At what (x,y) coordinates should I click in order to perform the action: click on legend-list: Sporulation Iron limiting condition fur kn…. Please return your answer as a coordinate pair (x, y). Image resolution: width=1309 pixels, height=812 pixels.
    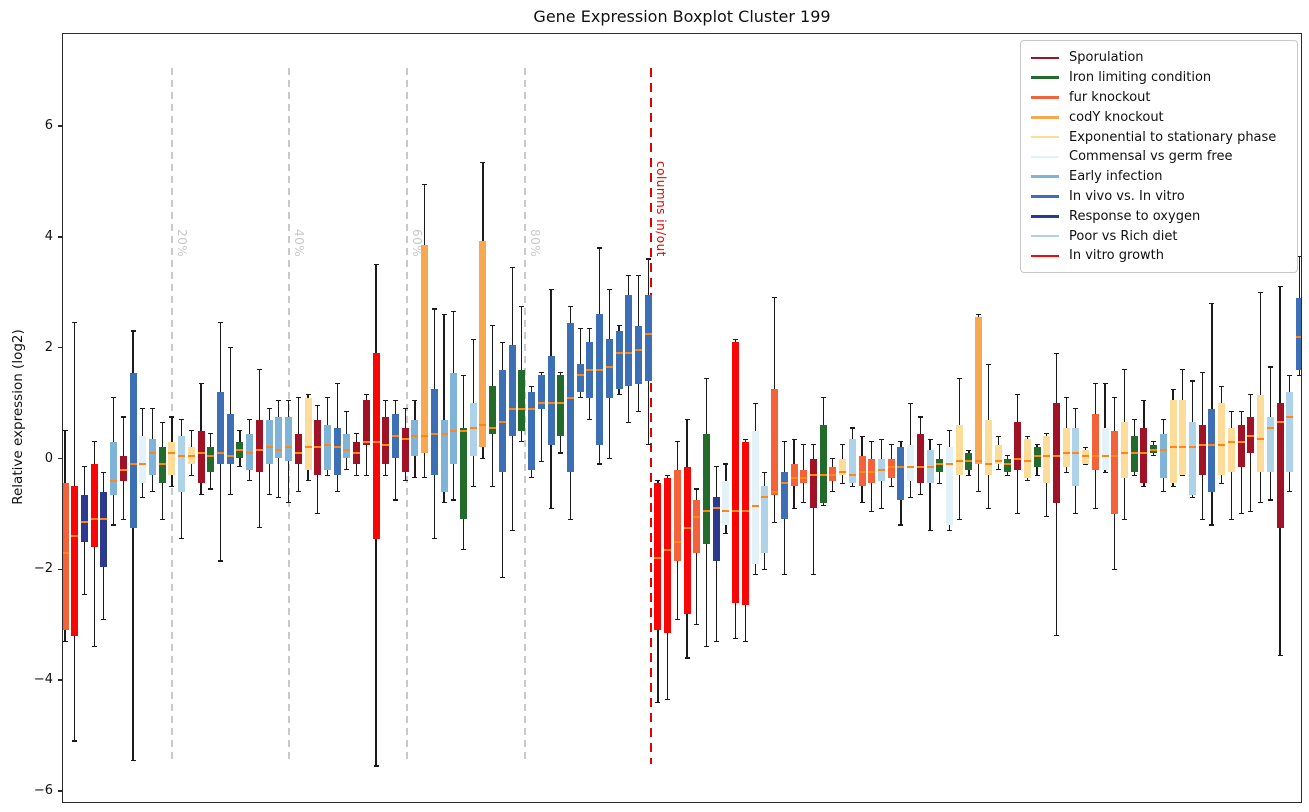
    Looking at the image, I should click on (1159, 157).